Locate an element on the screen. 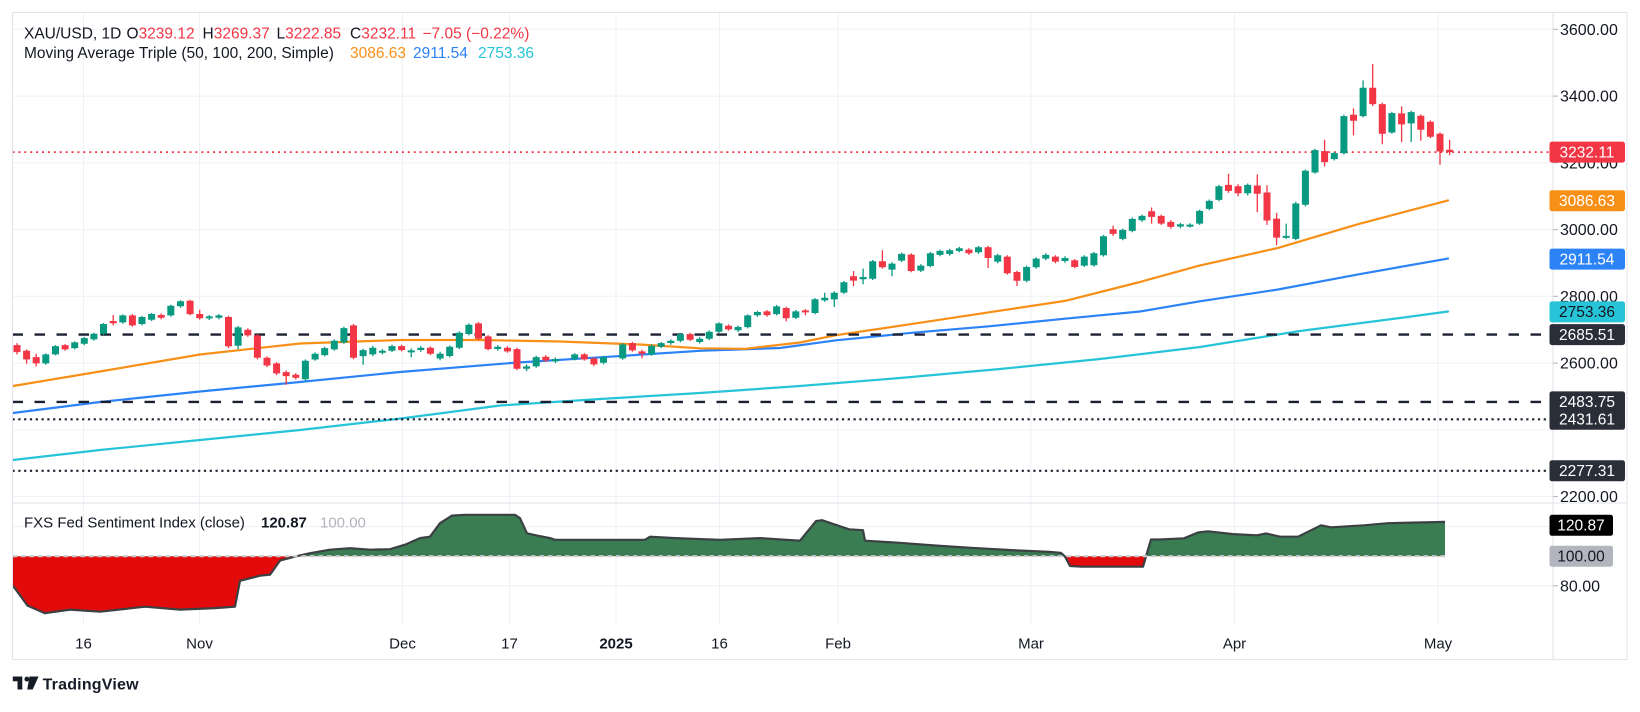 The width and height of the screenshot is (1640, 712). svg-text: L3222.85 is located at coordinates (309, 34).